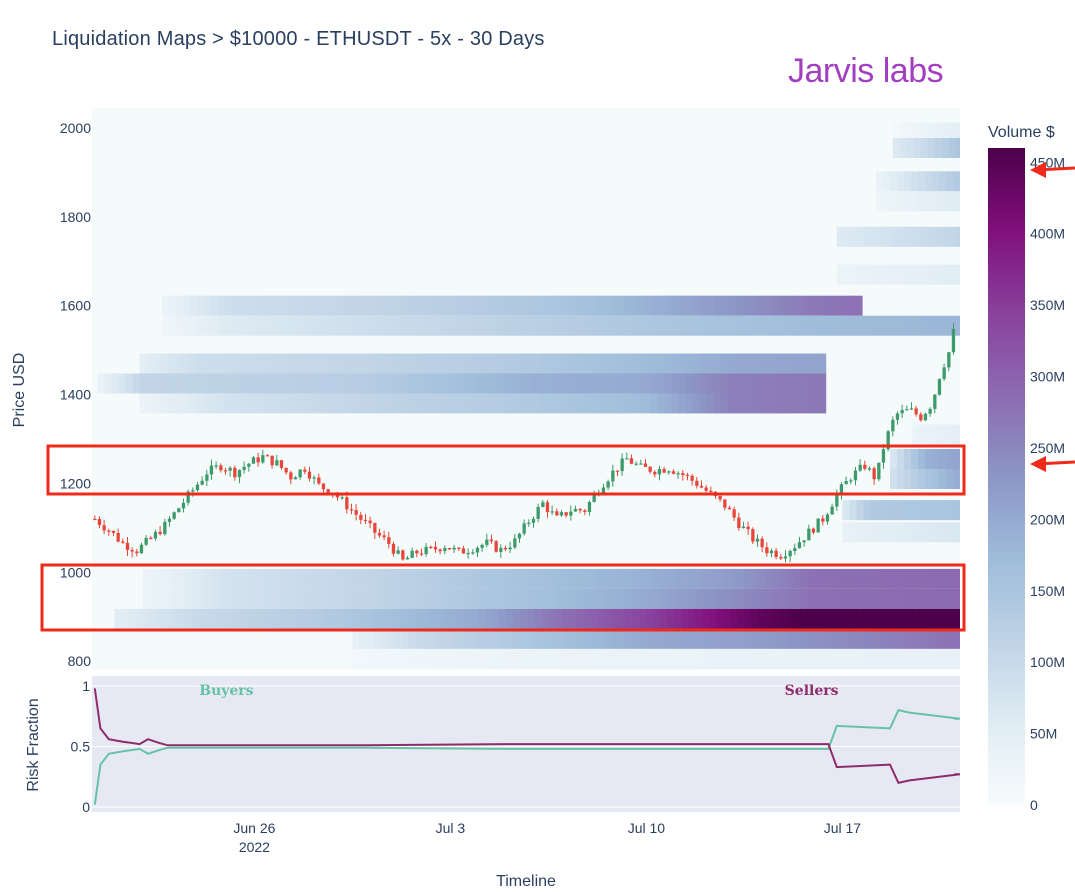 This screenshot has width=1075, height=892. Describe the element at coordinates (527, 757) in the screenshot. I see `risk-line-buyers` at that location.